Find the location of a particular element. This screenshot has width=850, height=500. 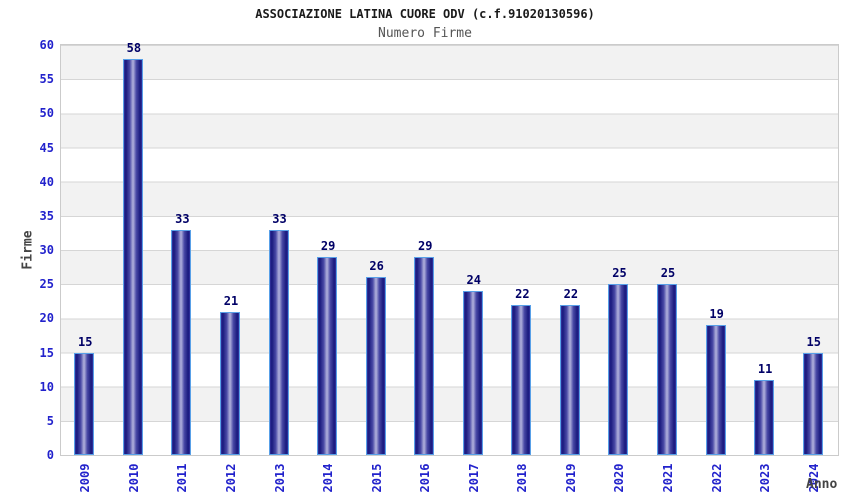

bar-value-2018: 22 is located at coordinates (522, 293).